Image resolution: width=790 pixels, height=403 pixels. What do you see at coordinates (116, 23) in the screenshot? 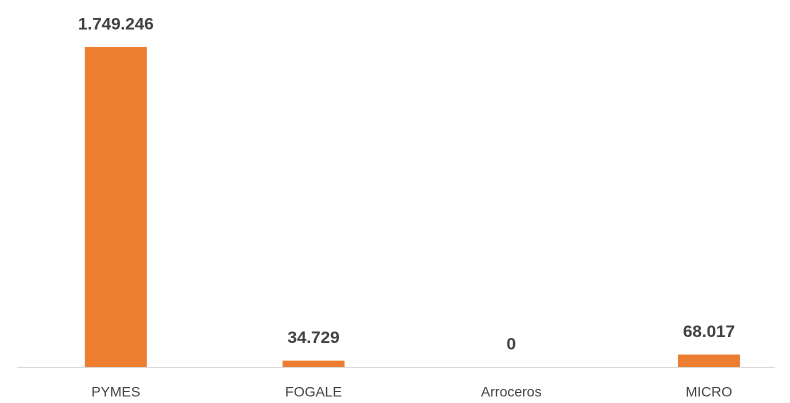
I see `data-label: 1.749.246` at bounding box center [116, 23].